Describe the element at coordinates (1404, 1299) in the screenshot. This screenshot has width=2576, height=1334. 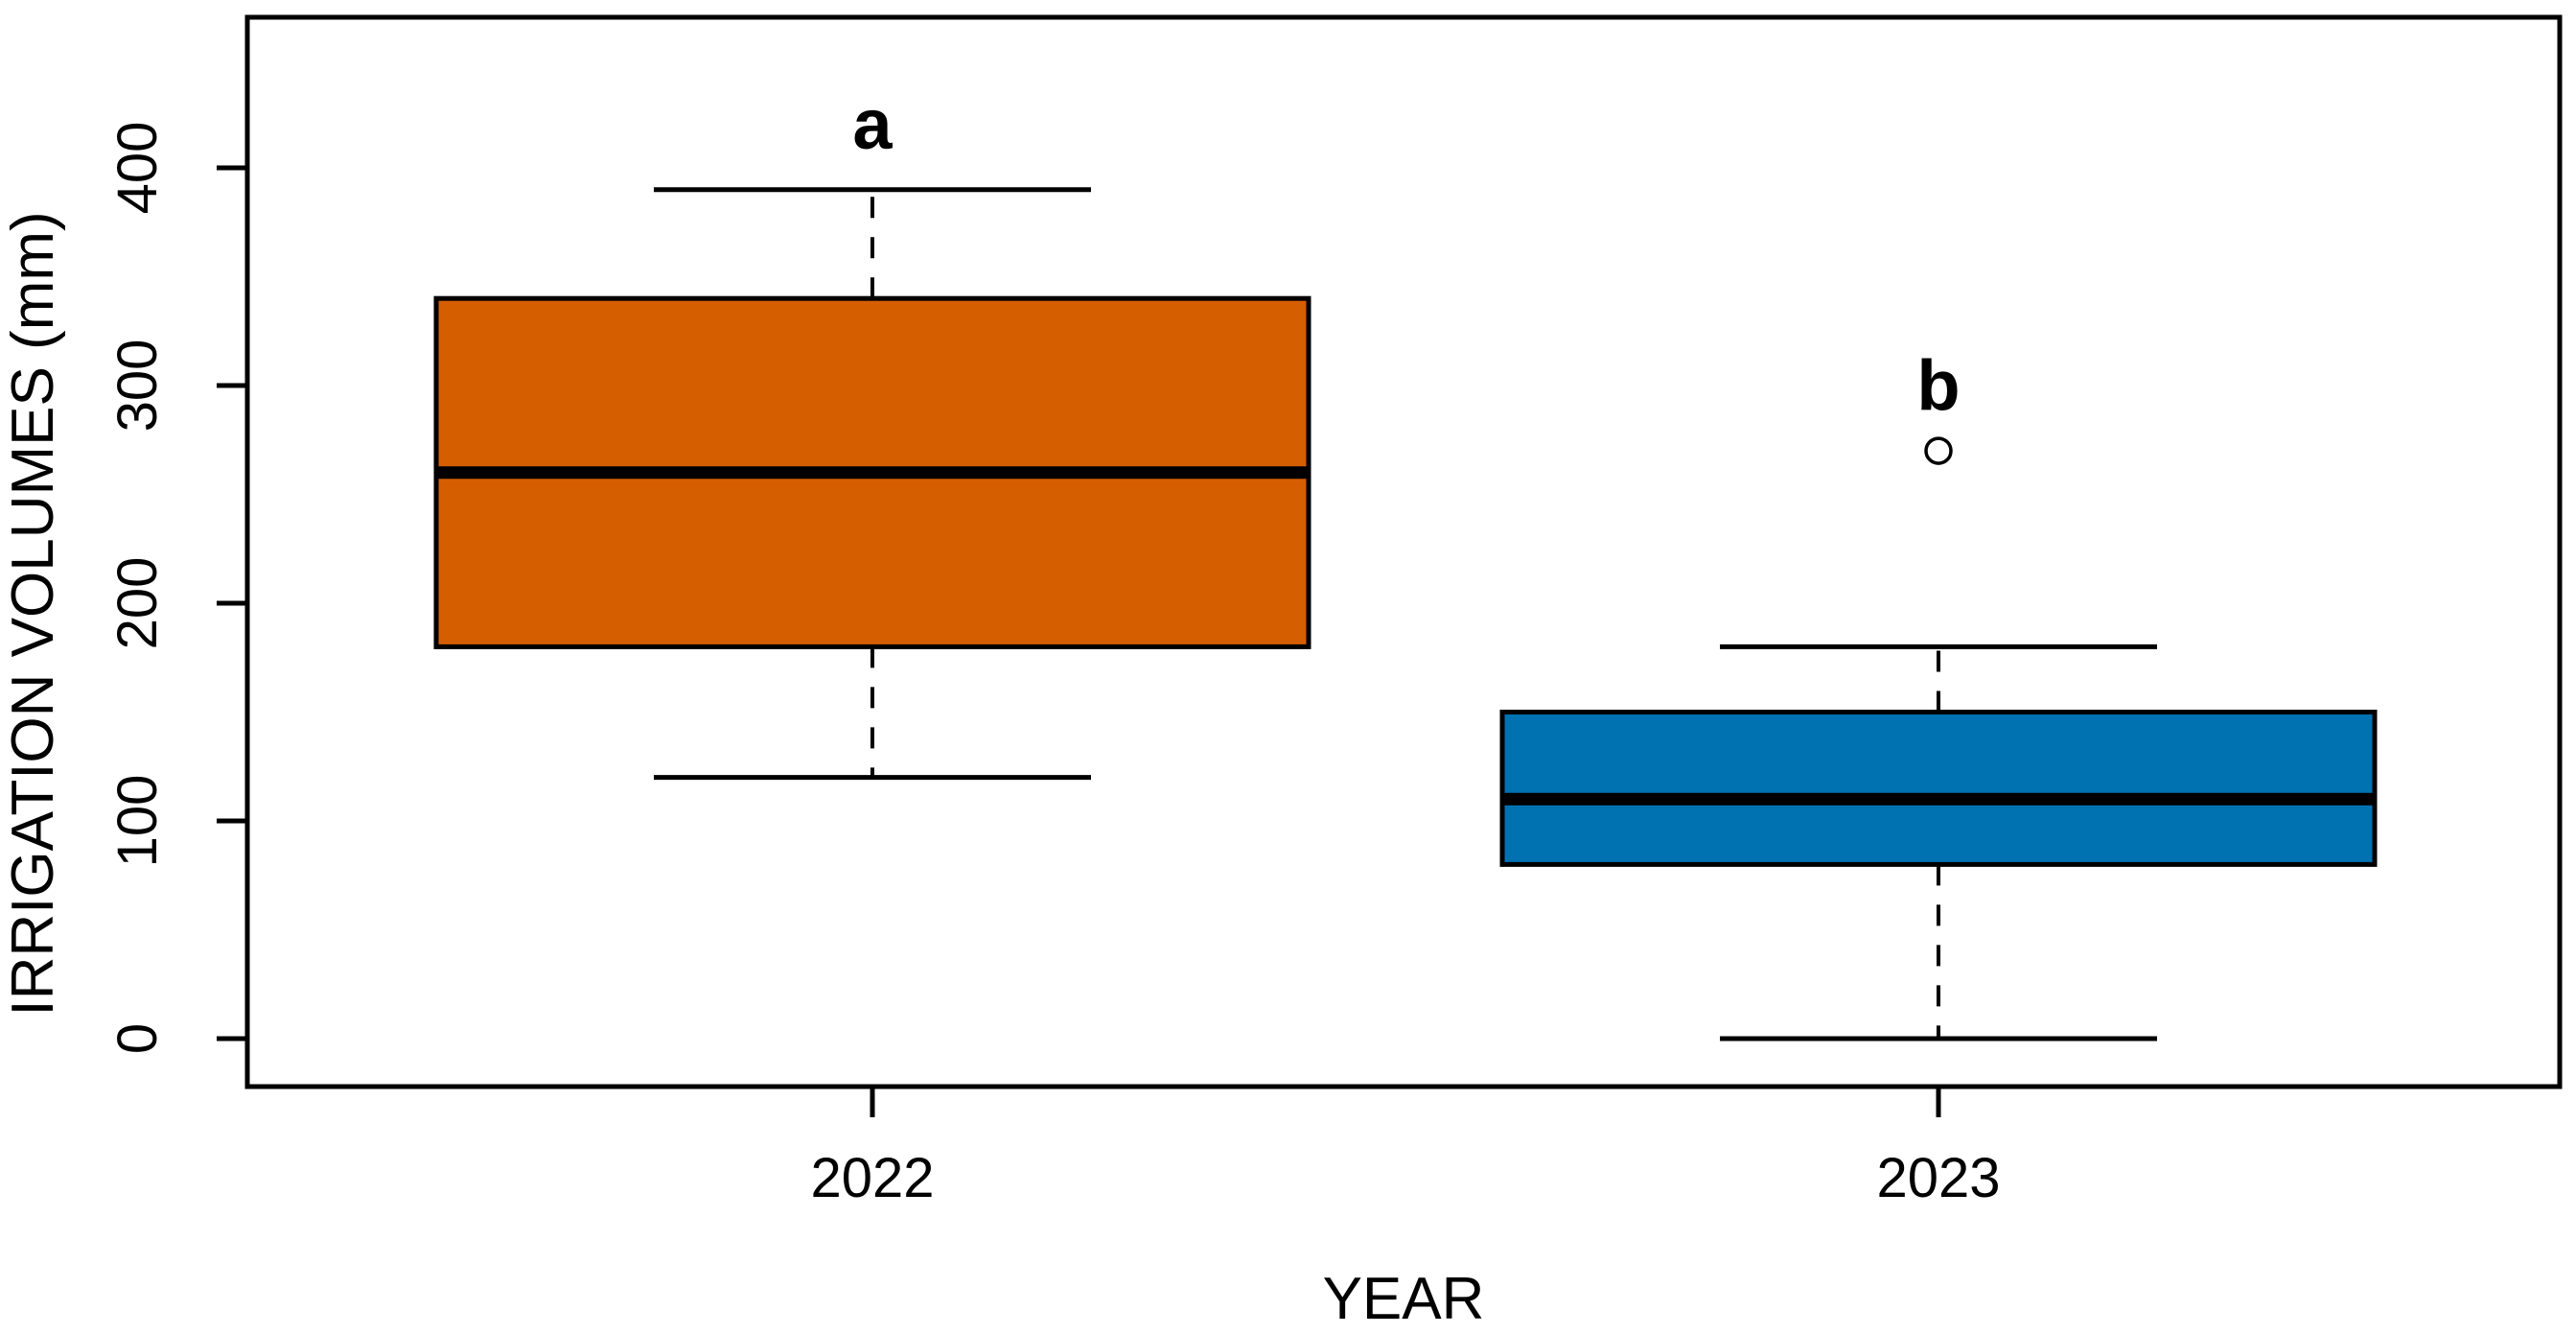
I see `x-axis-title: YEAR` at that location.